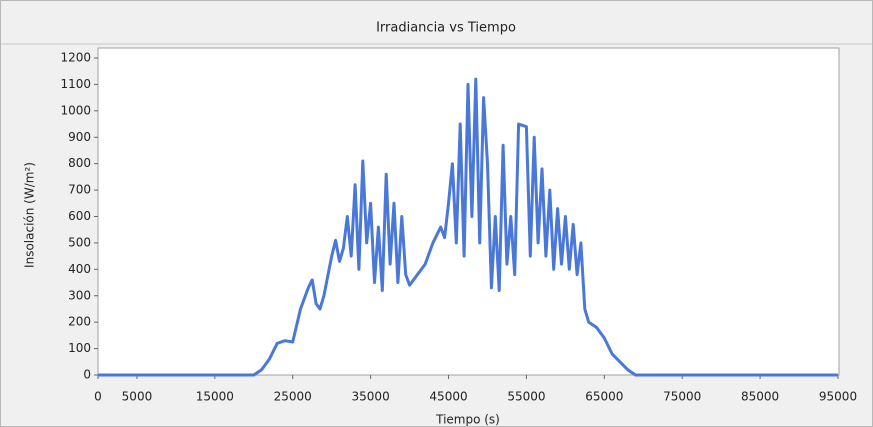 This screenshot has width=873, height=427. Describe the element at coordinates (79, 322) in the screenshot. I see `y-tick-label: 200` at that location.